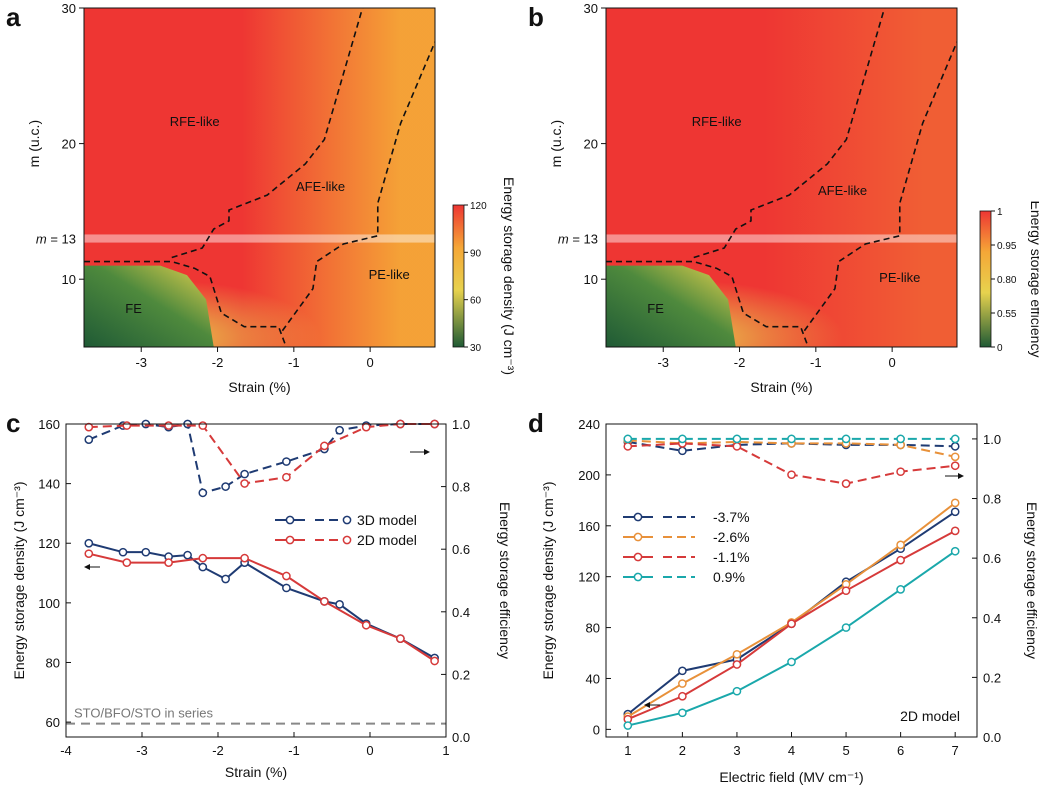  Describe the element at coordinates (34, 143) in the screenshot. I see `y-axis-label: m (u.c.)` at that location.